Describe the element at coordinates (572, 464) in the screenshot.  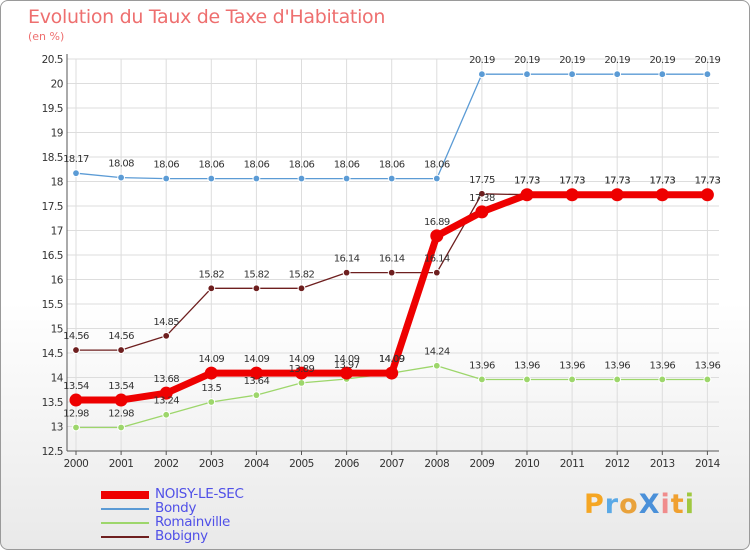
I see `x-tick-label: 2011` at that location.